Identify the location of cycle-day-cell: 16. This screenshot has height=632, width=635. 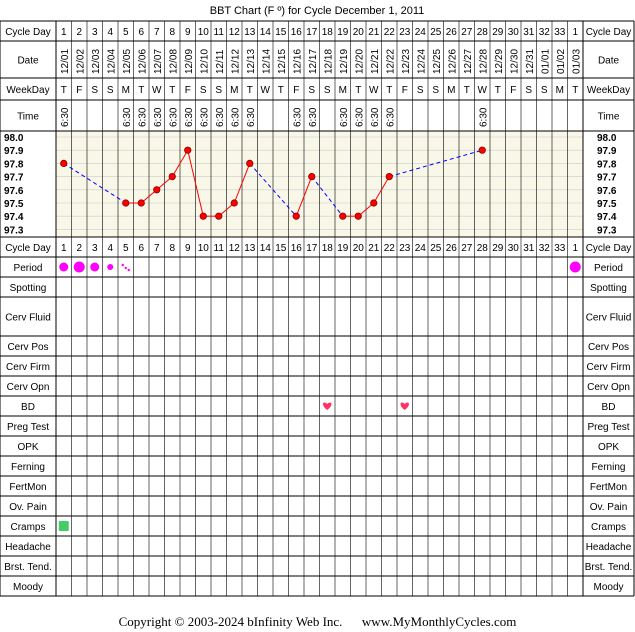
(297, 248).